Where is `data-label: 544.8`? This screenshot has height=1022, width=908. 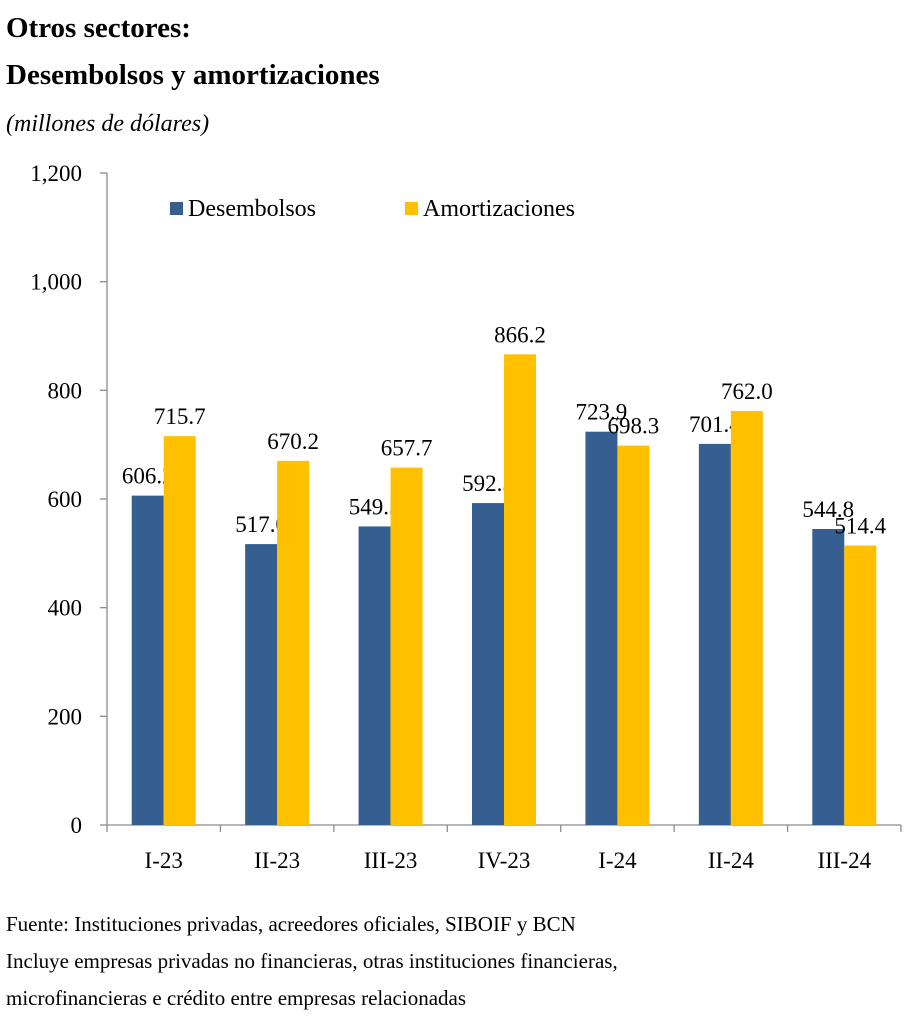 data-label: 544.8 is located at coordinates (828, 509).